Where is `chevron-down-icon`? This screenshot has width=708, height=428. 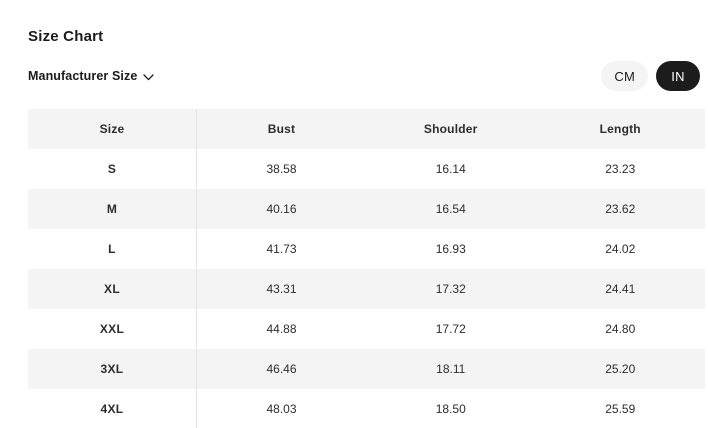
chevron-down-icon is located at coordinates (149, 76).